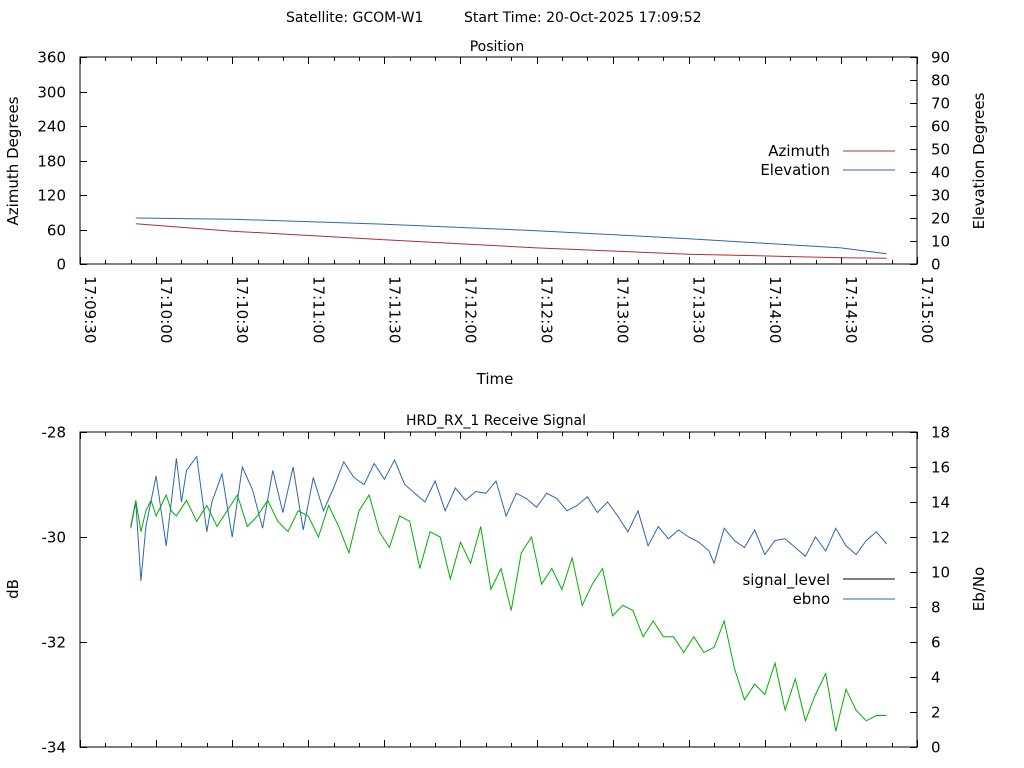  What do you see at coordinates (54, 538) in the screenshot?
I see `db-y-tick-label: -30` at bounding box center [54, 538].